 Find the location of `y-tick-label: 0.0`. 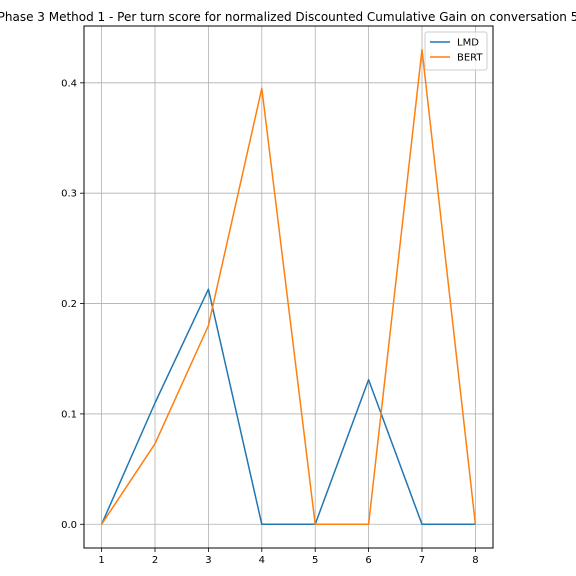

y-tick-label: 0.0 is located at coordinates (69, 525).